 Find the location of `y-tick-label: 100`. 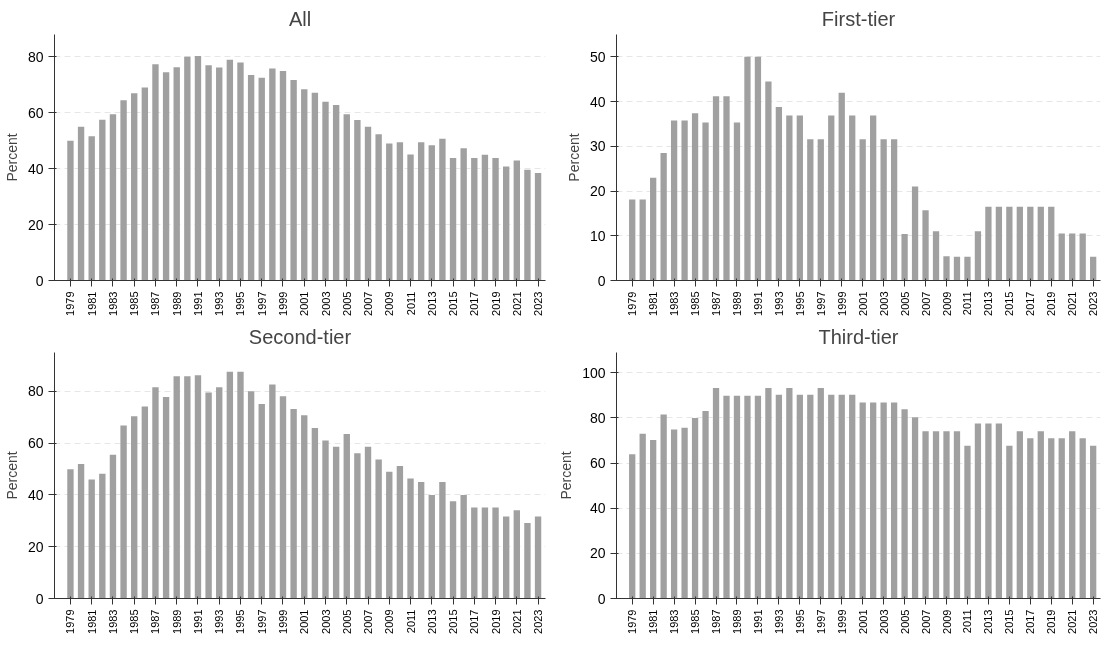

y-tick-label: 100 is located at coordinates (594, 372).